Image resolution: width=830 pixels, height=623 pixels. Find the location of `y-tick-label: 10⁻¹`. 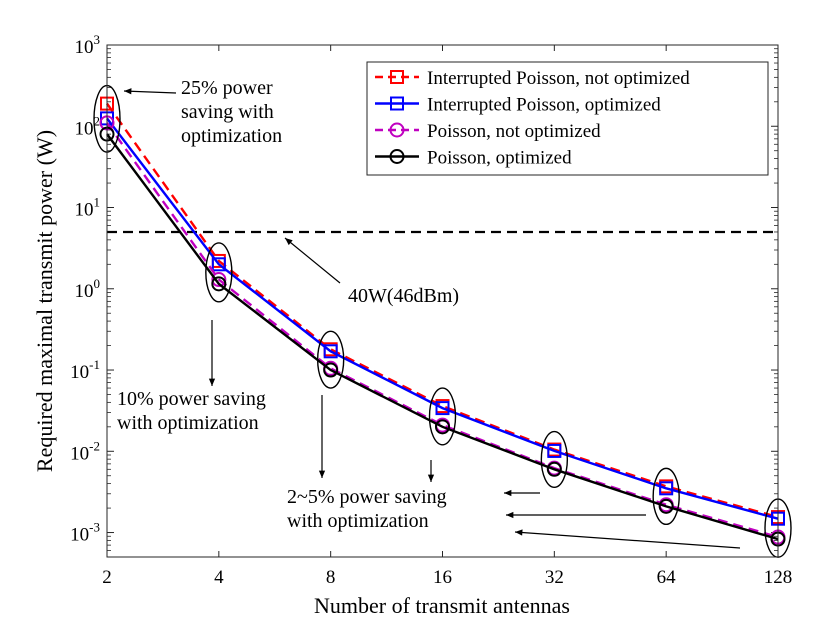

y-tick-label: 10⁻¹ is located at coordinates (85, 370).